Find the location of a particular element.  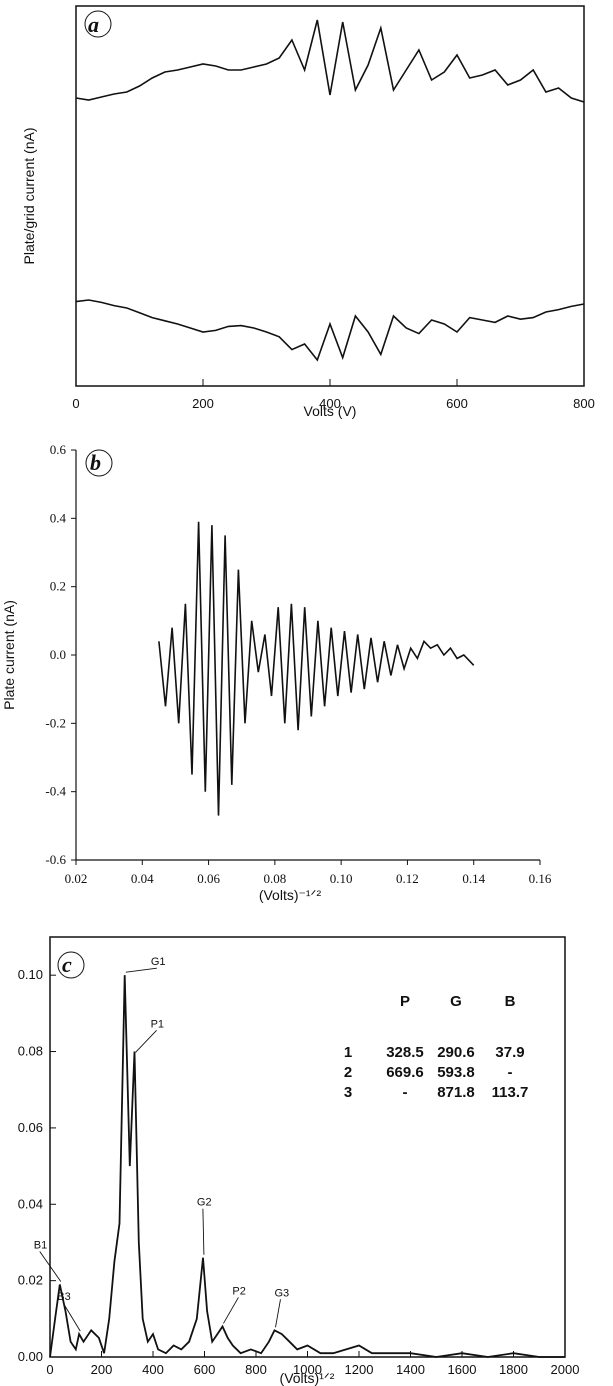

y-tick-label: 0.10 is located at coordinates (30, 974).